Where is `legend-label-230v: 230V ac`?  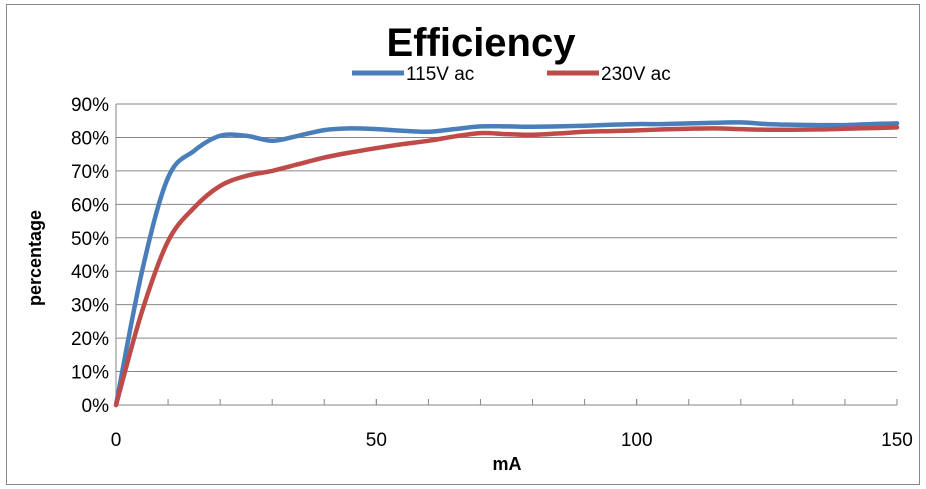 legend-label-230v: 230V ac is located at coordinates (636, 74).